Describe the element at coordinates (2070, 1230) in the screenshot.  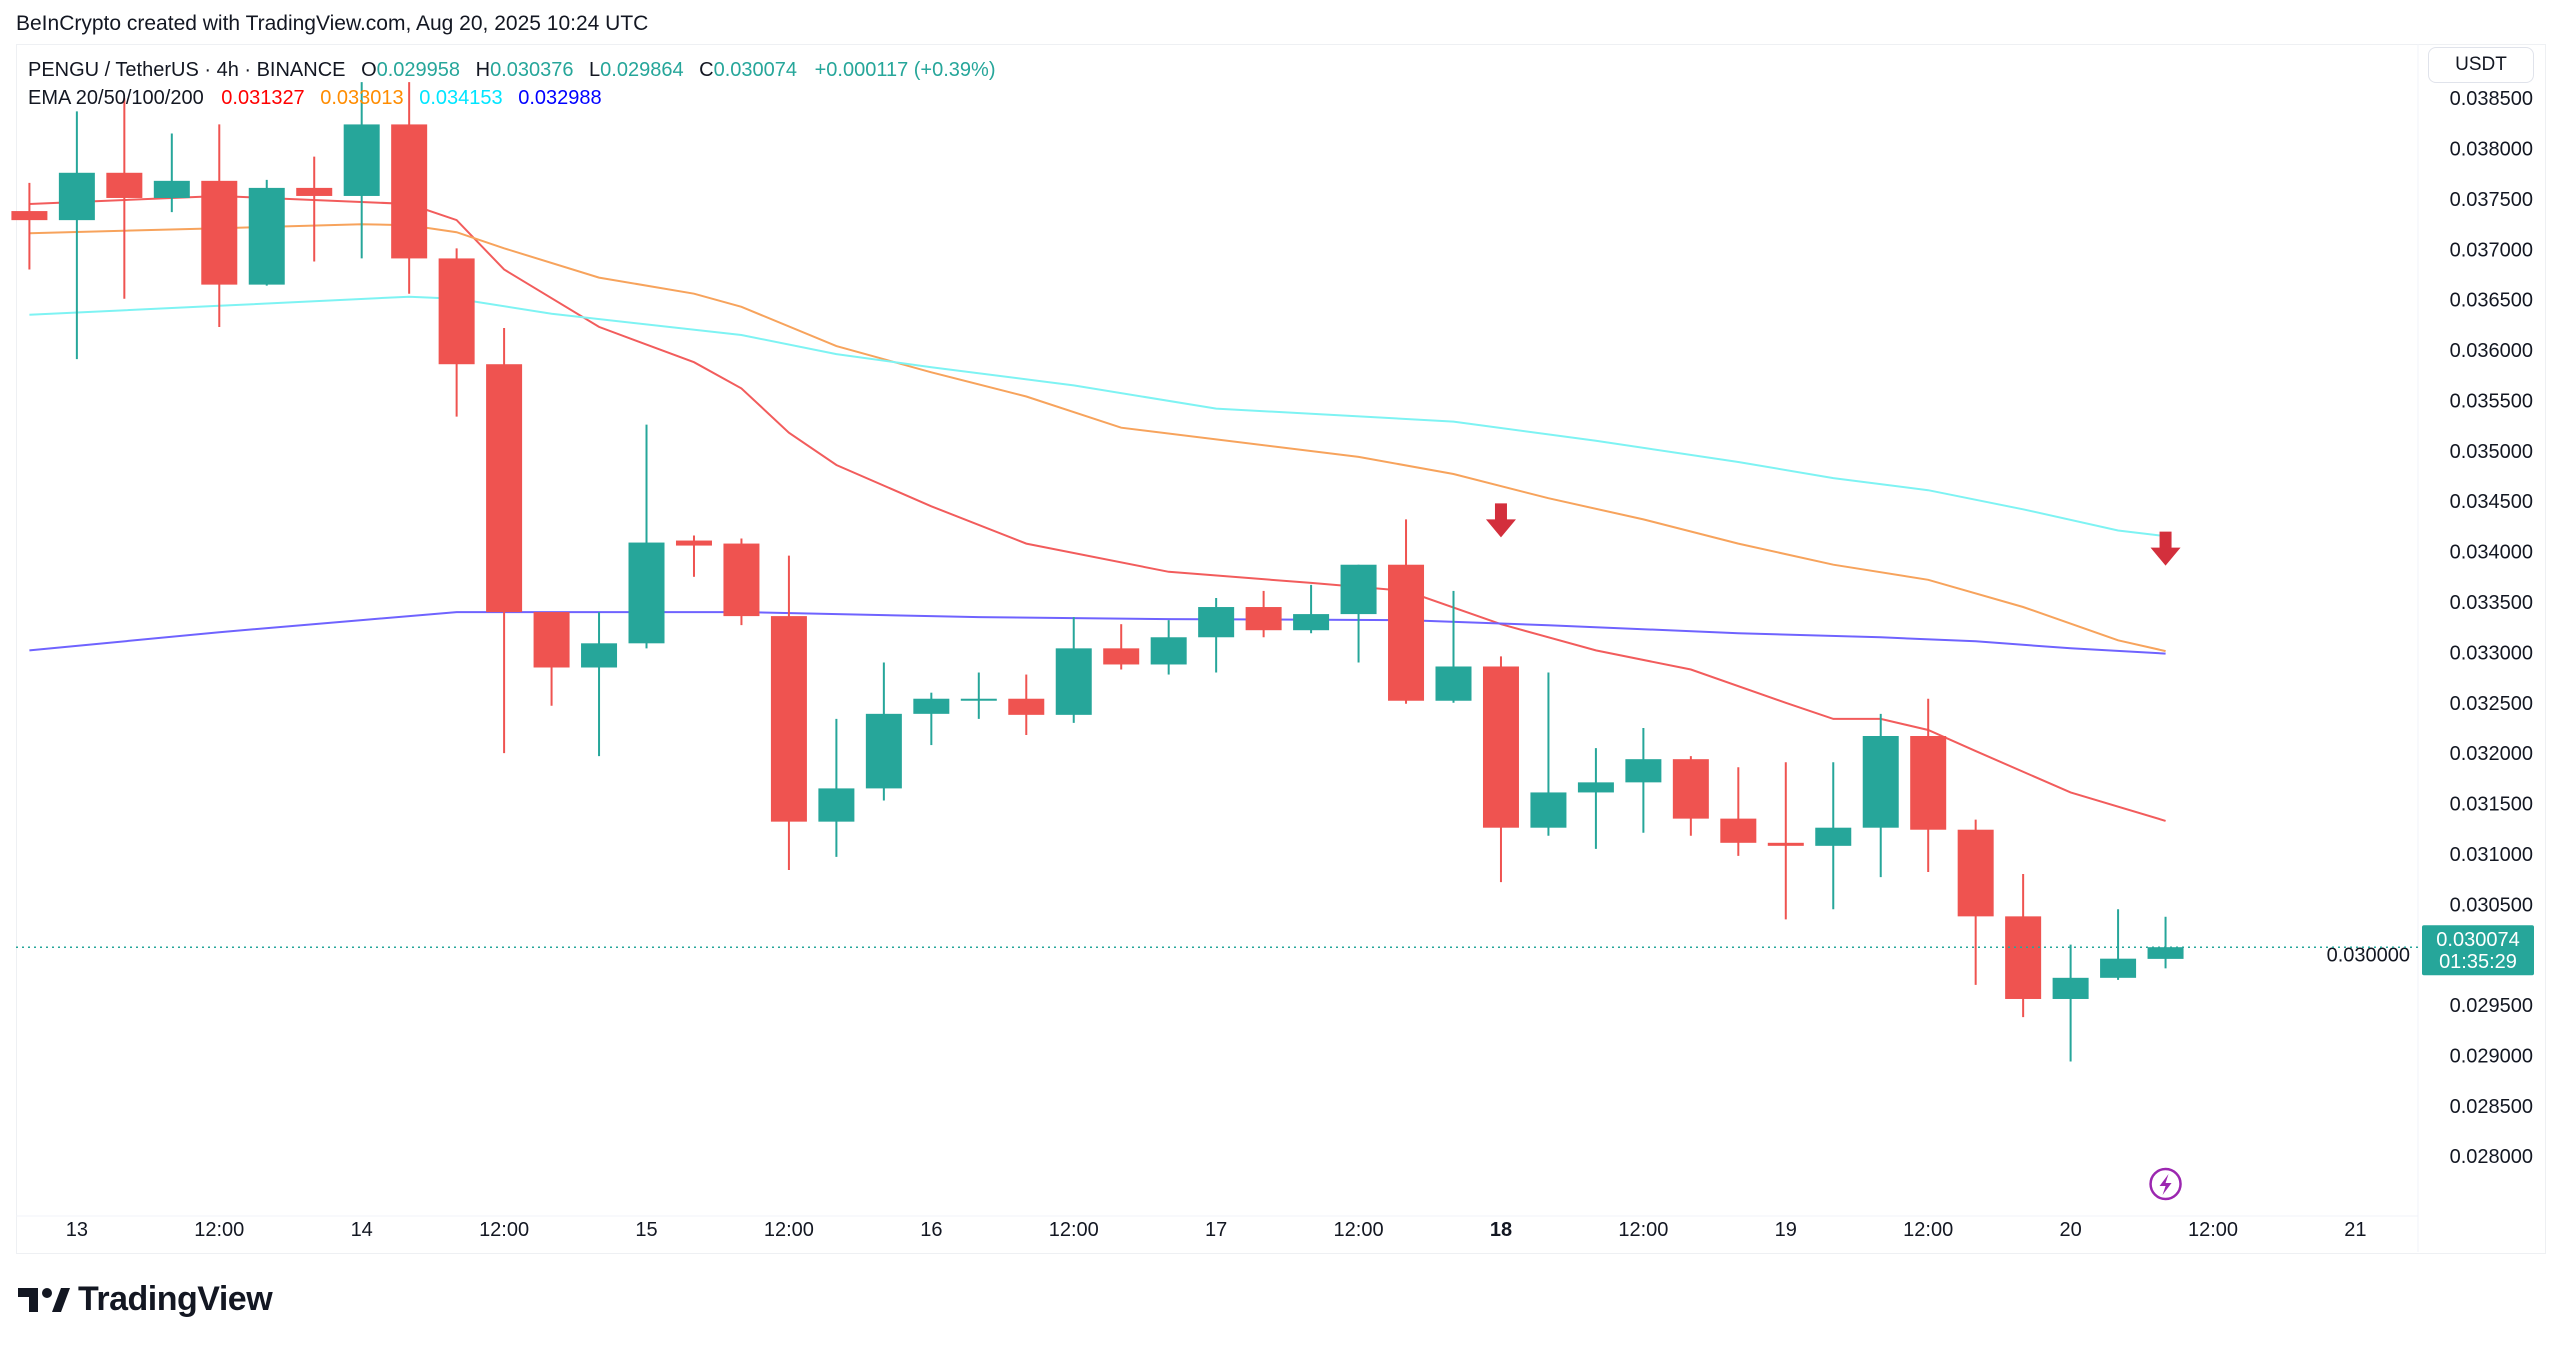
I see `time-tick-label: 20` at that location.